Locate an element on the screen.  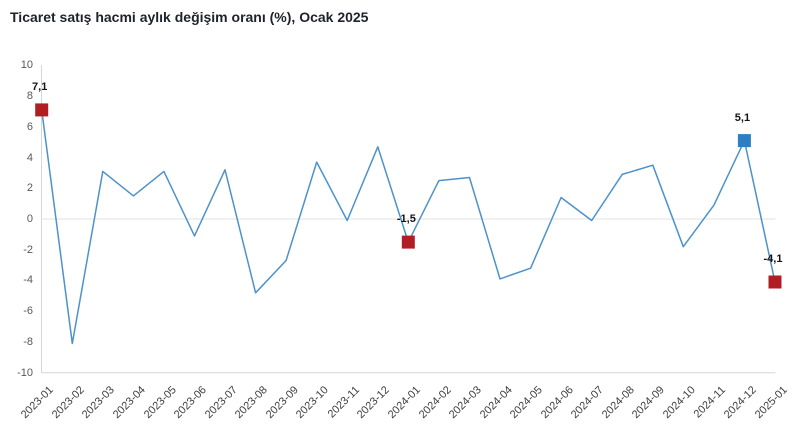
data-point-value-label: 5,1 is located at coordinates (742, 117).